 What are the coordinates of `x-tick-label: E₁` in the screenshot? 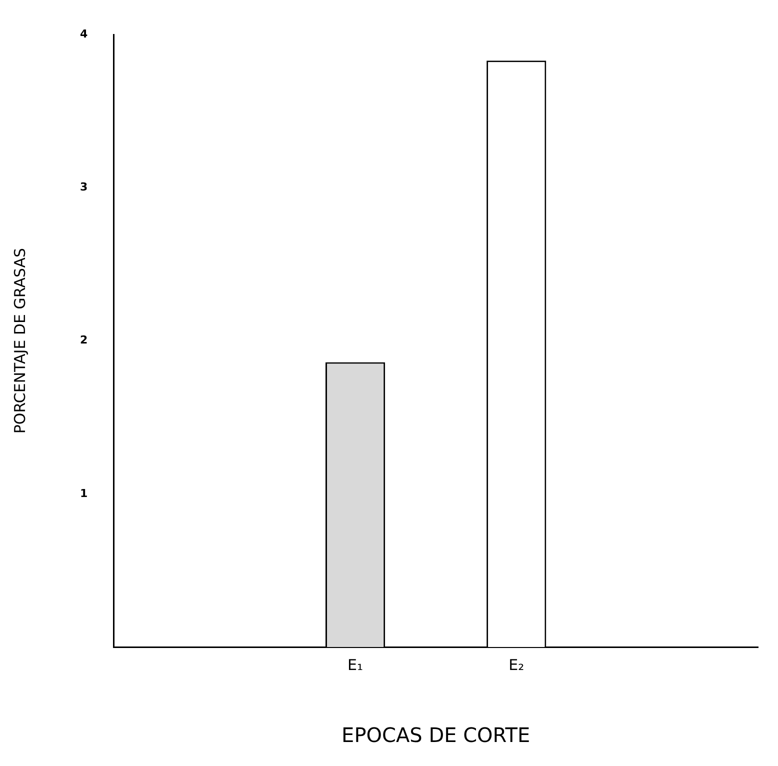 It's located at (356, 665).